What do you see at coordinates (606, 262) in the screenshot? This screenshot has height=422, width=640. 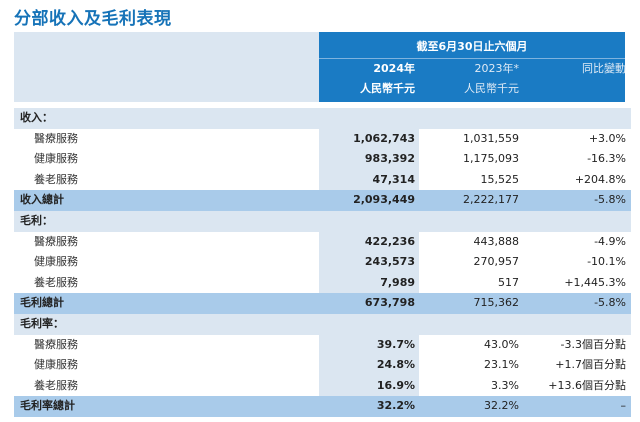 I see `value-yoy: -10.1%` at bounding box center [606, 262].